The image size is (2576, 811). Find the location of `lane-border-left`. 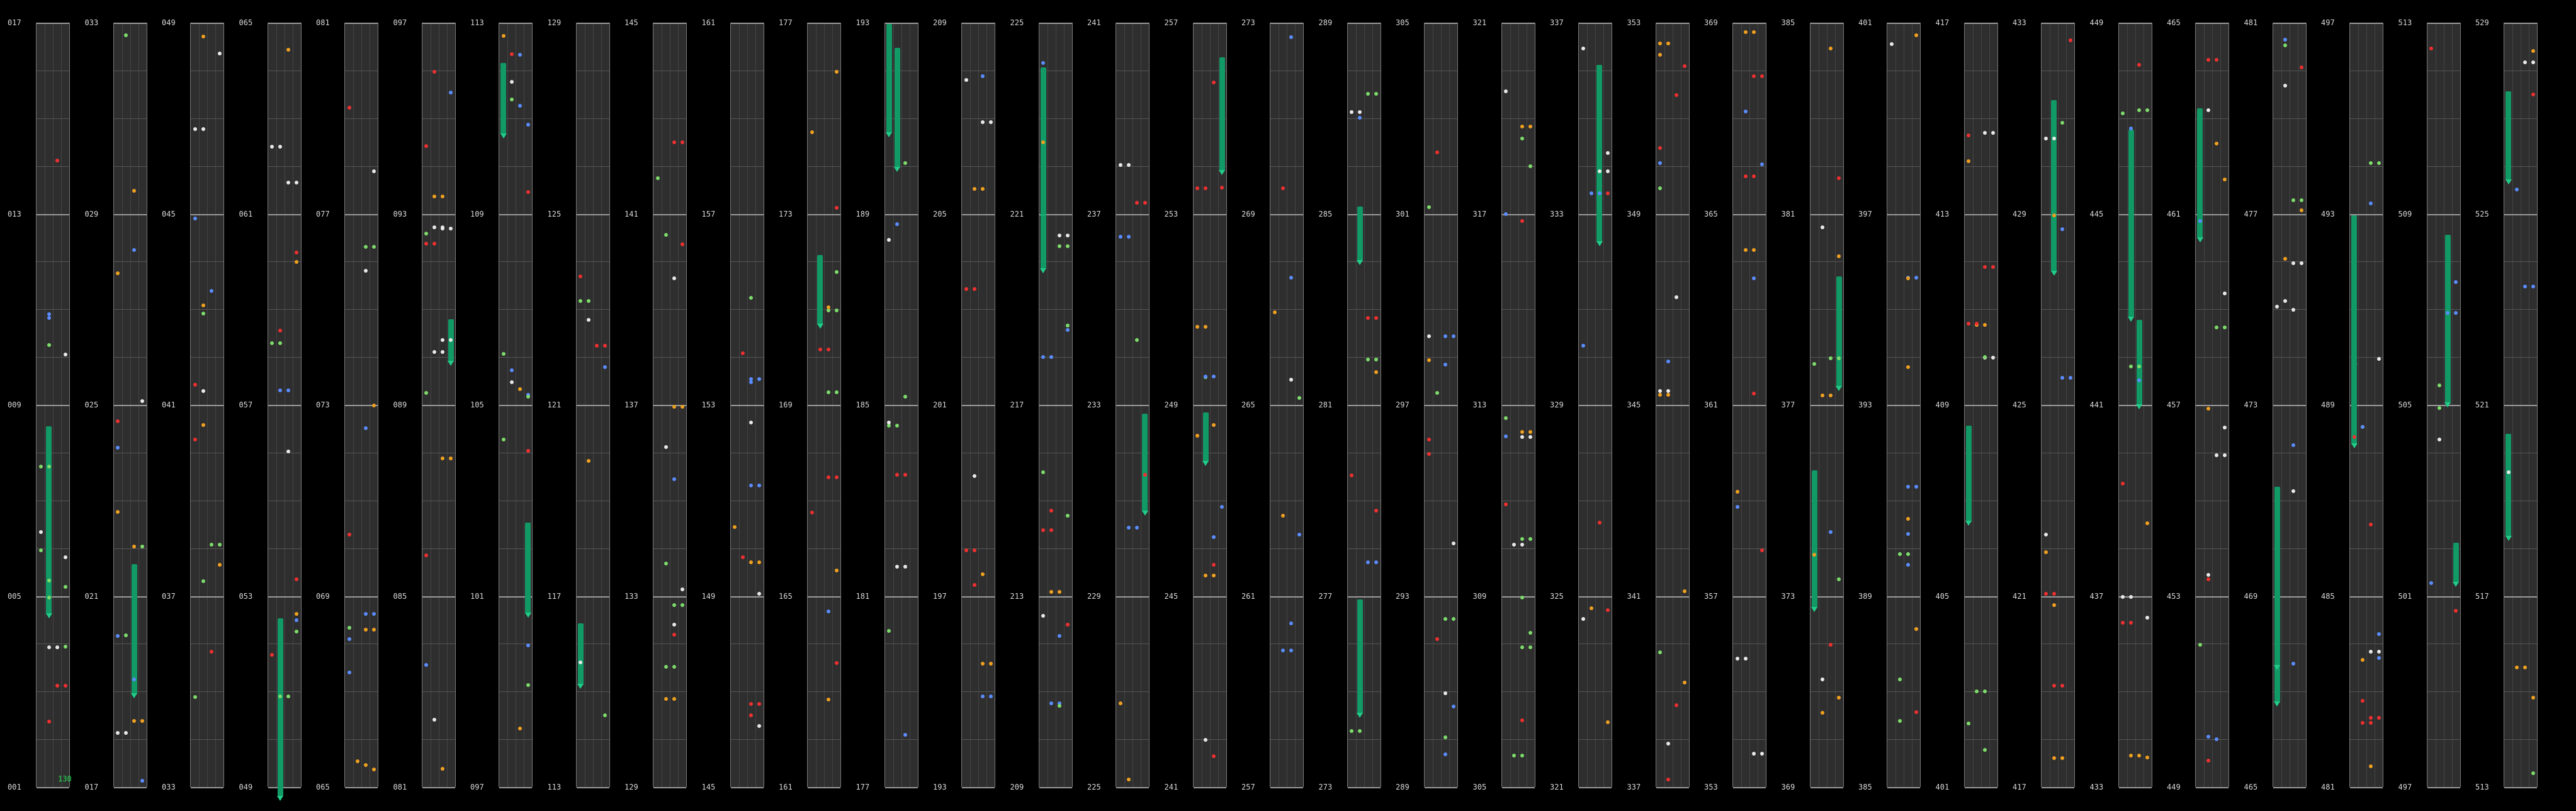

lane-border-left is located at coordinates (36, 405).